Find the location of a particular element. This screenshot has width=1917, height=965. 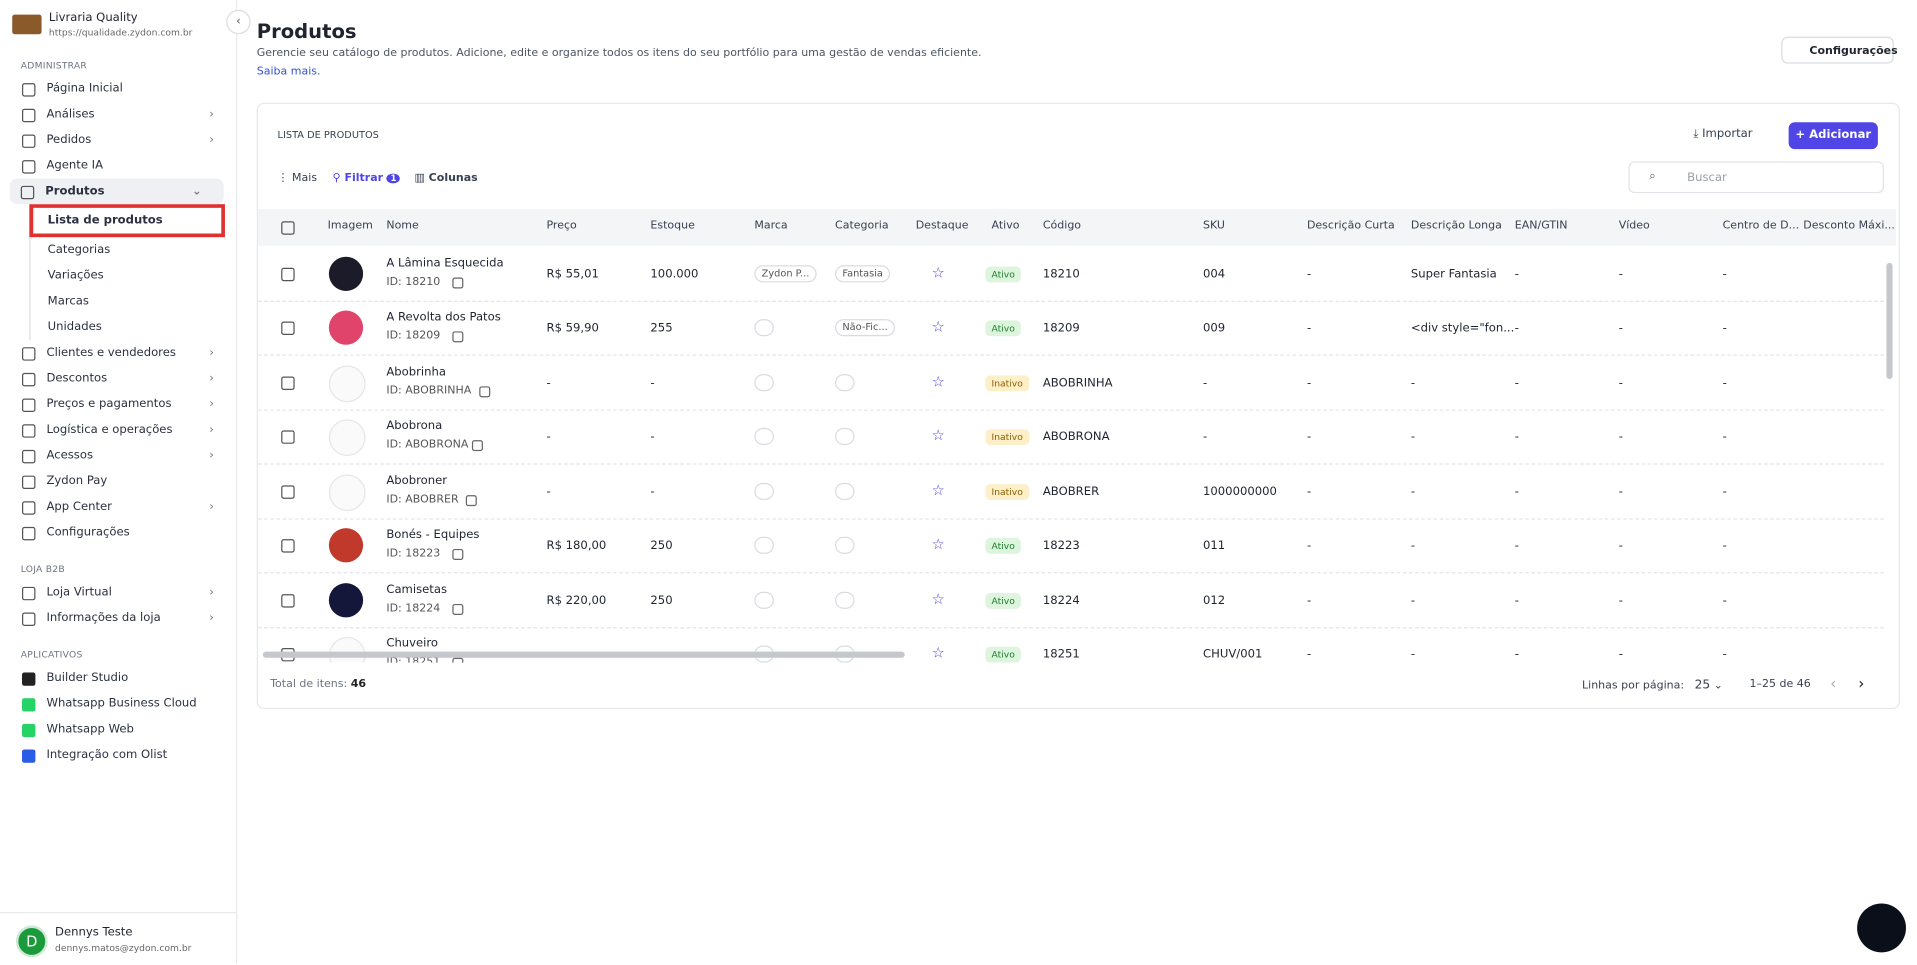

search-input: ⌕ Buscar is located at coordinates (1756, 177).